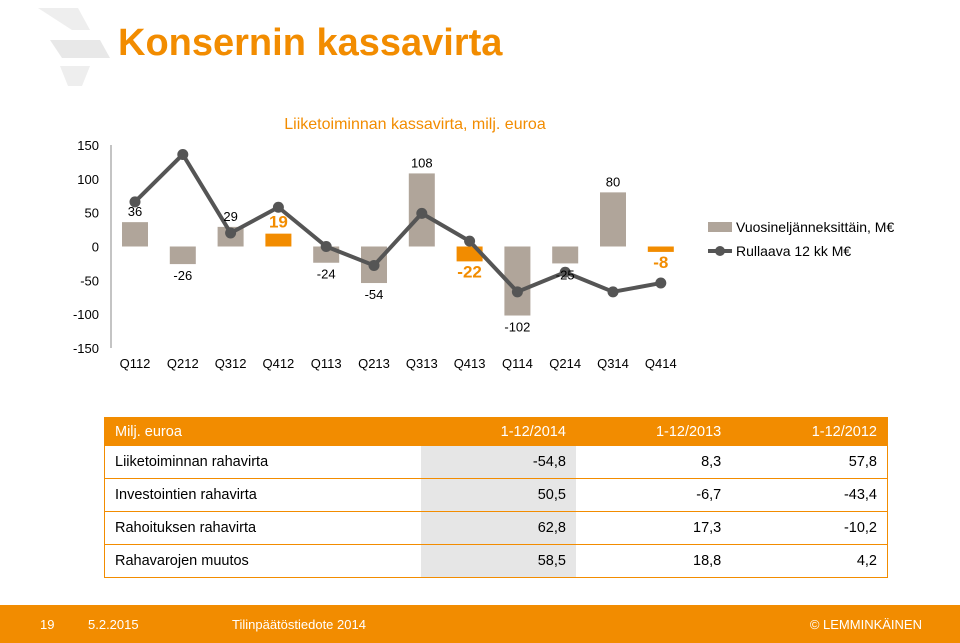  Describe the element at coordinates (470, 363) in the screenshot. I see `x-tick-label: Q413` at that location.